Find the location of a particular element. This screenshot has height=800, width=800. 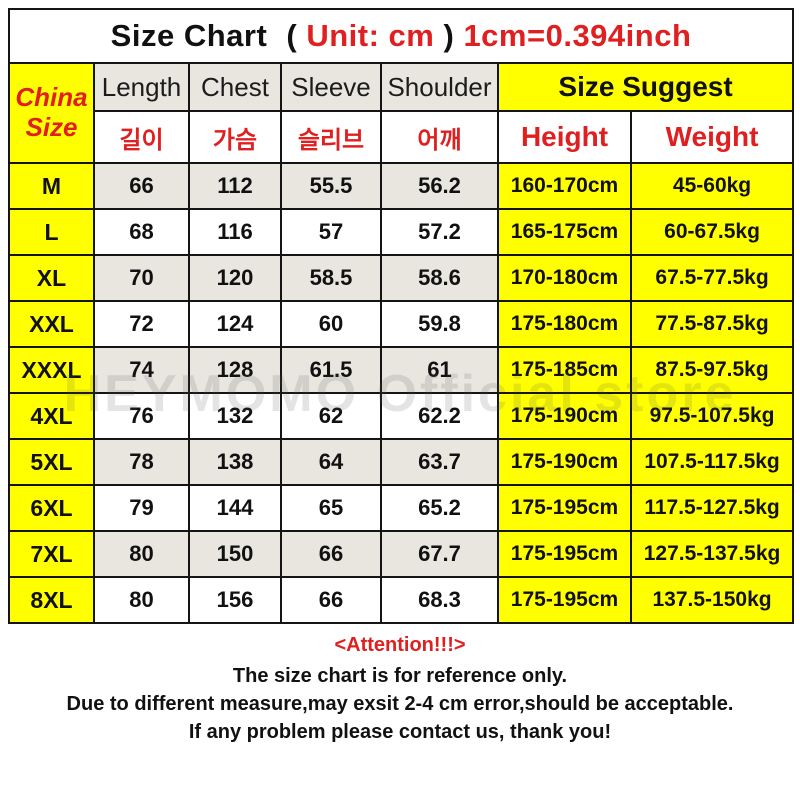

col-header-chest-ko: 가슴 is located at coordinates (235, 137).